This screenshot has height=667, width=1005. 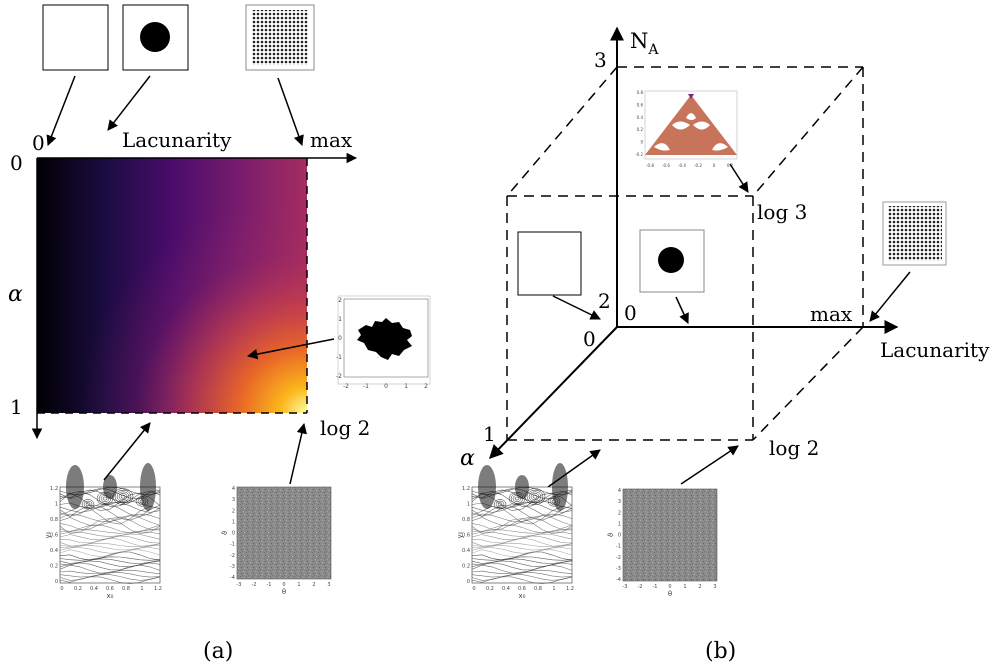 I want to click on fractal-tick-x: -1, so click(x=366, y=386).